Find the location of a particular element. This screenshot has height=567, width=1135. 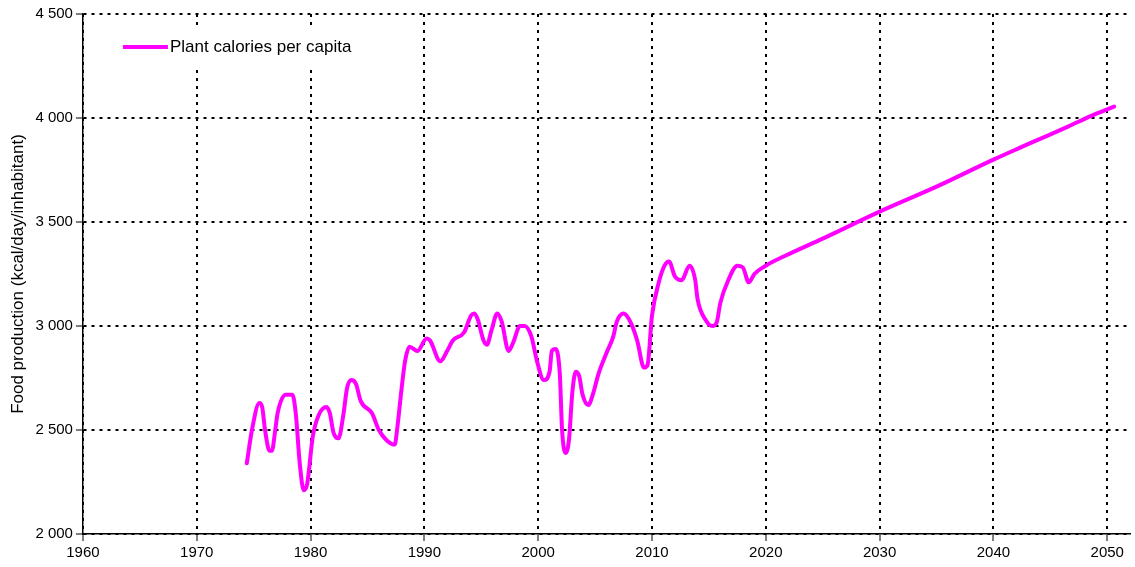

x-tick-label: 2030 is located at coordinates (879, 552).